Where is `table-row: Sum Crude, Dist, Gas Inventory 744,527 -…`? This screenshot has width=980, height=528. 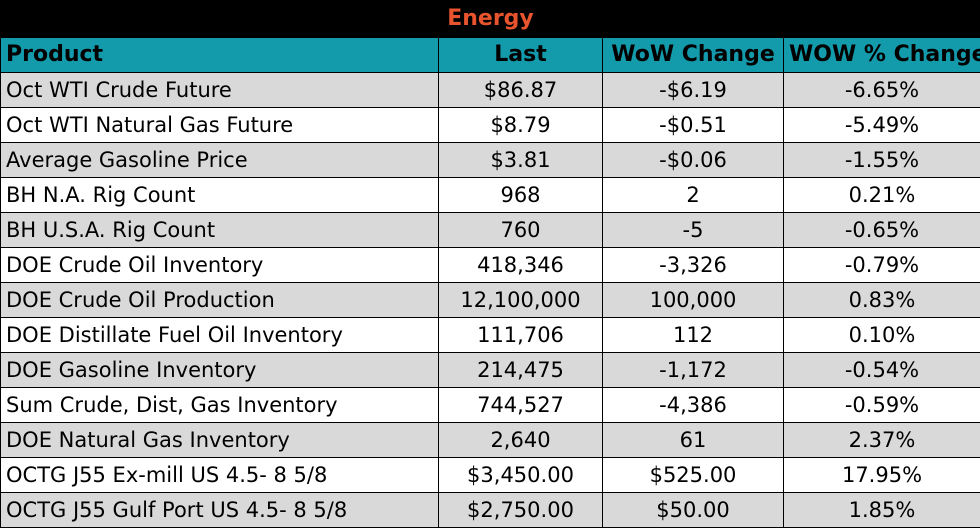 table-row: Sum Crude, Dist, Gas Inventory 744,527 -… is located at coordinates (490, 405).